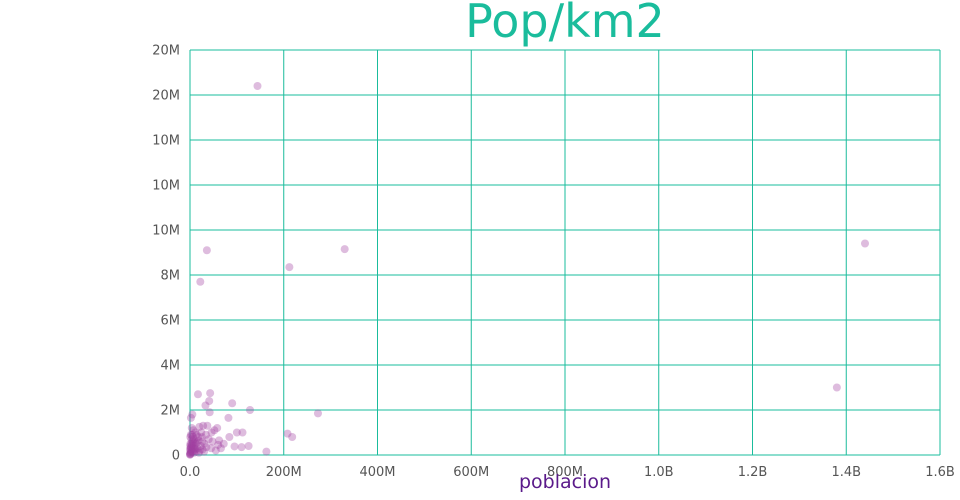 The image size is (960, 500). I want to click on x-tick-label: 1.4B, so click(846, 472).